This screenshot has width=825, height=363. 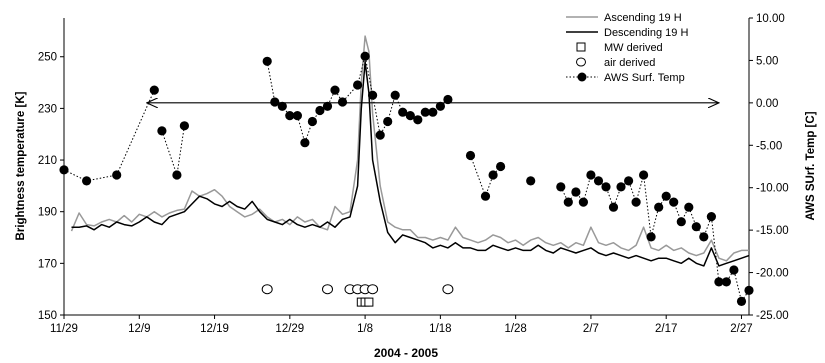 I want to click on left-tick-label: 230, so click(x=47, y=109).